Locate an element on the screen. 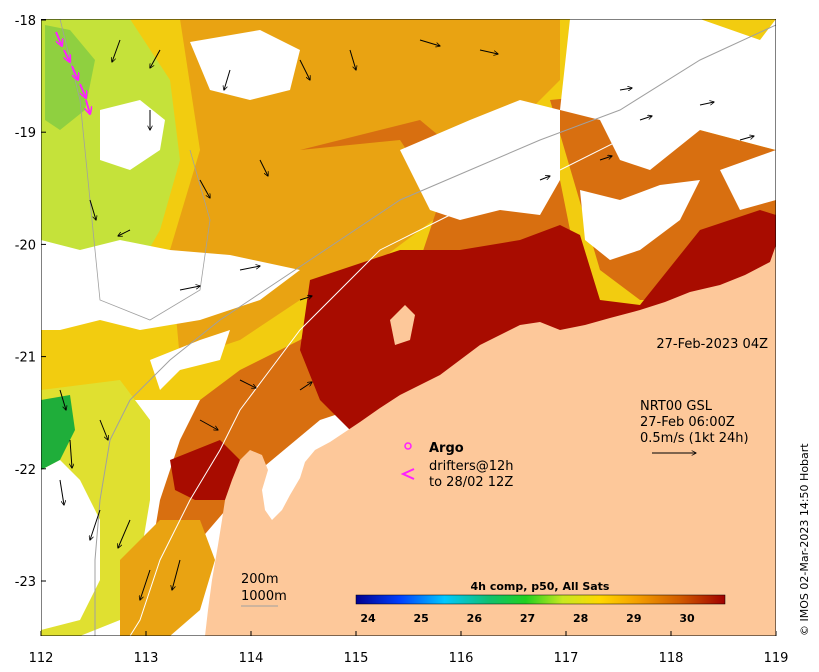 This screenshot has height=672, width=819. current-legend-line2: 27-Feb 06:00Z is located at coordinates (687, 422).